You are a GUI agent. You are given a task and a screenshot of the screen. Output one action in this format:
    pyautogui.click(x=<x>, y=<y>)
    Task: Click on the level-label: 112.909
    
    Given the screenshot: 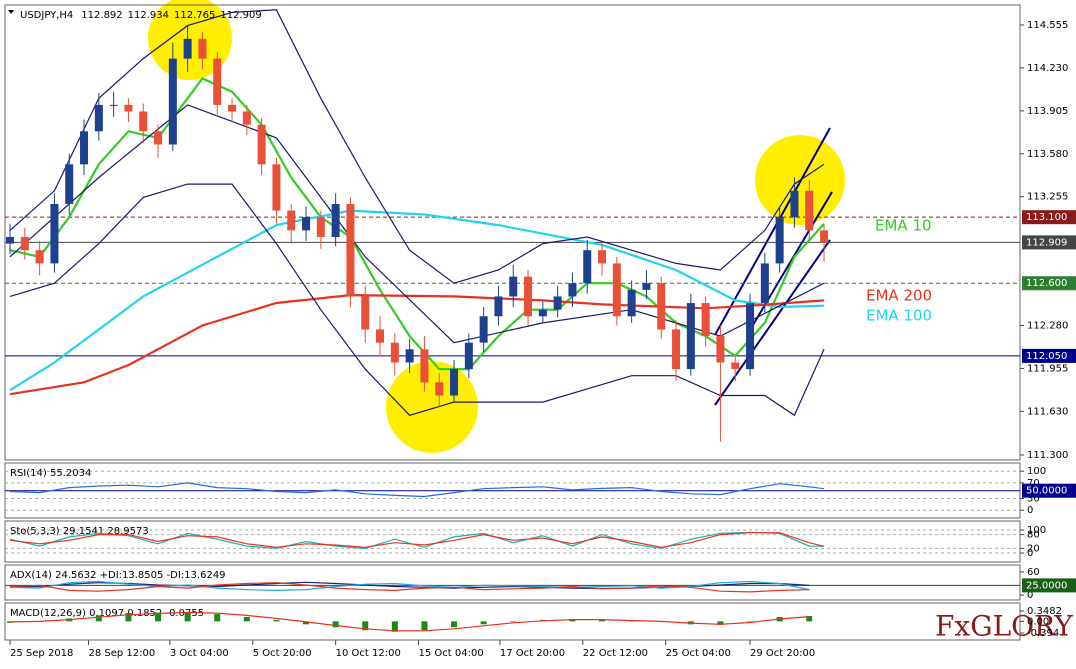 What is the action you would take?
    pyautogui.click(x=1046, y=242)
    